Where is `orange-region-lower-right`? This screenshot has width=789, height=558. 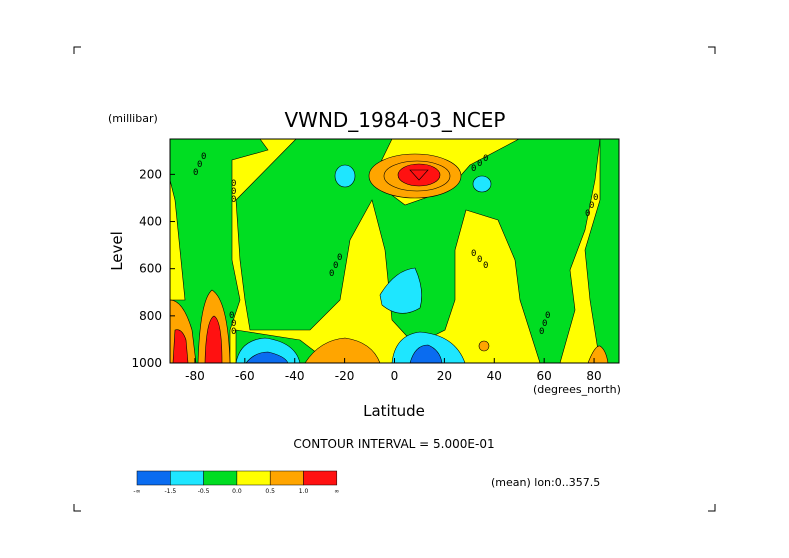 orange-region-lower-right is located at coordinates (598, 354).